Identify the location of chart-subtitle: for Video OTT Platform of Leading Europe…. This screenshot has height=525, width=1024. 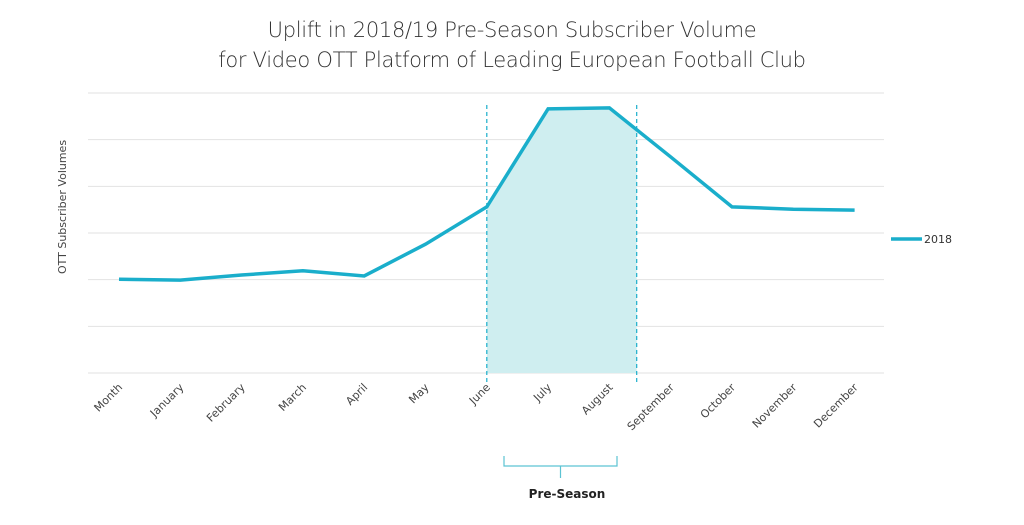
(512, 60).